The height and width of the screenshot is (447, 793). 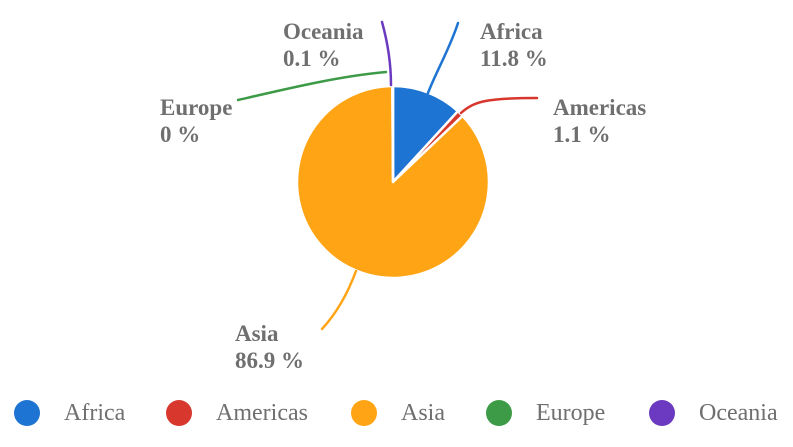 I want to click on slice-callout-value: 86.9 %, so click(x=269, y=360).